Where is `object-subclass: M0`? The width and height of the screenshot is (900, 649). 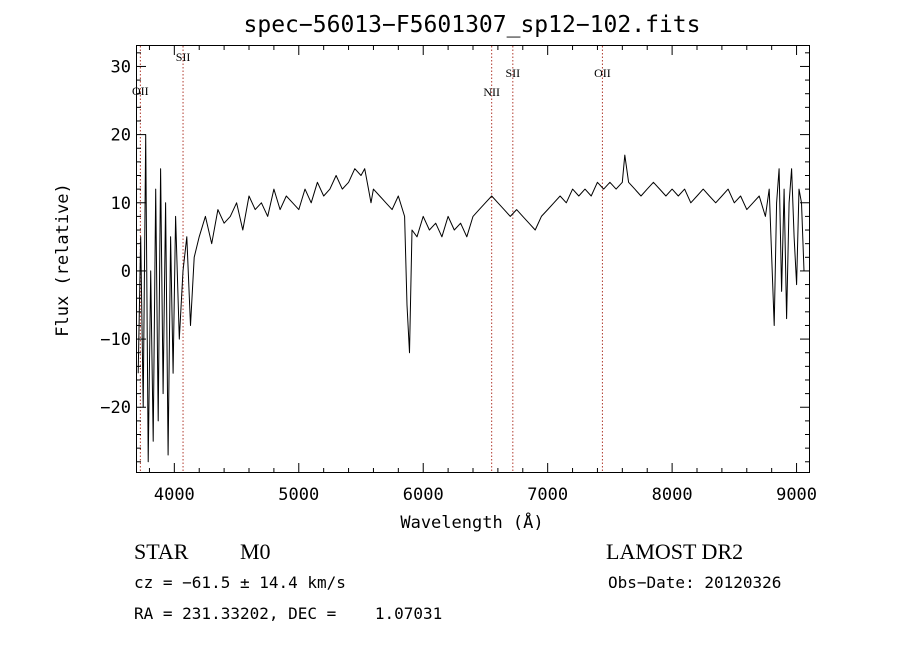
object-subclass: M0 is located at coordinates (255, 551).